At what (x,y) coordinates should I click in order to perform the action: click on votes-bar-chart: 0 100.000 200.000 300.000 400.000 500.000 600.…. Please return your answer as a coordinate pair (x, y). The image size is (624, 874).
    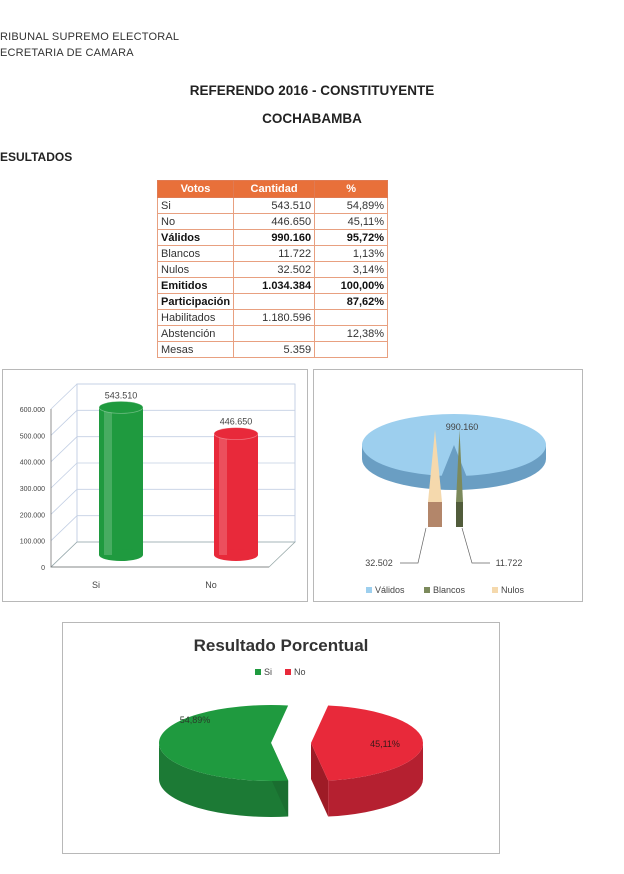
    Looking at the image, I should click on (155, 485).